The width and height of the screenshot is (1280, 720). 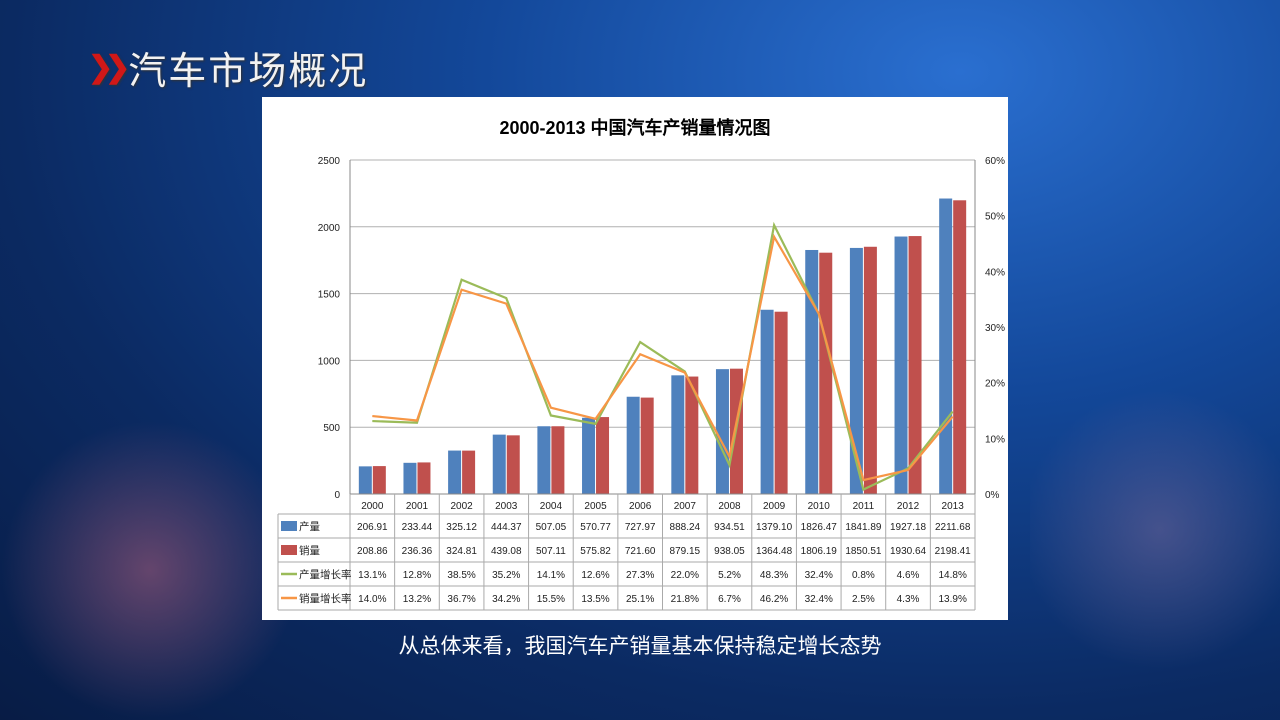 What do you see at coordinates (417, 575) in the screenshot?
I see `table-cell: 12.8%` at bounding box center [417, 575].